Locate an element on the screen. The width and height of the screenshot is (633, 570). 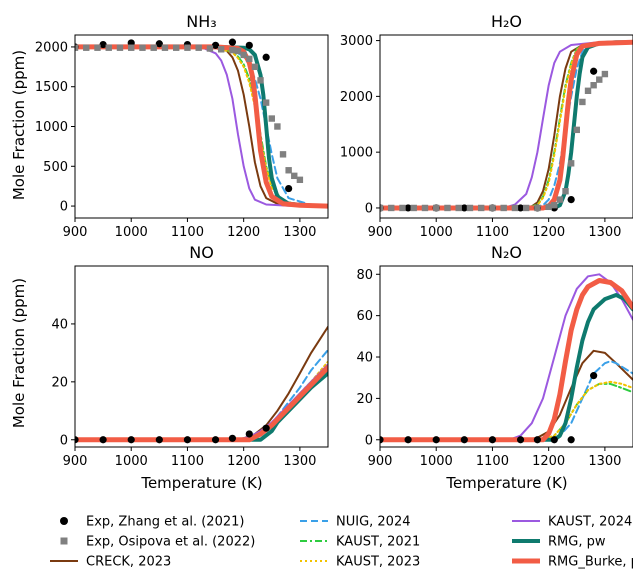
plot-area is located at coordinates (201, 123).